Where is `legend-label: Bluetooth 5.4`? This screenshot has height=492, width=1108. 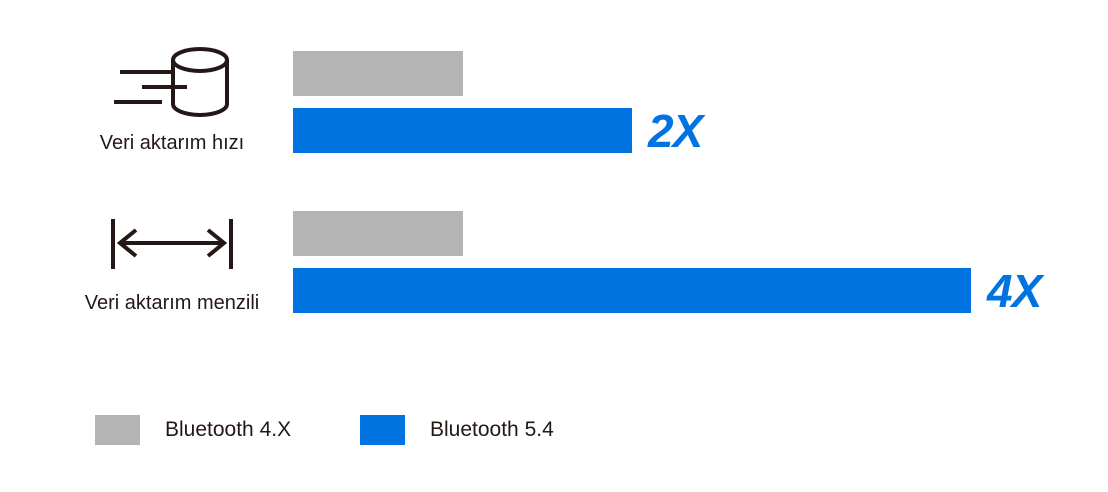 legend-label: Bluetooth 5.4 is located at coordinates (492, 429).